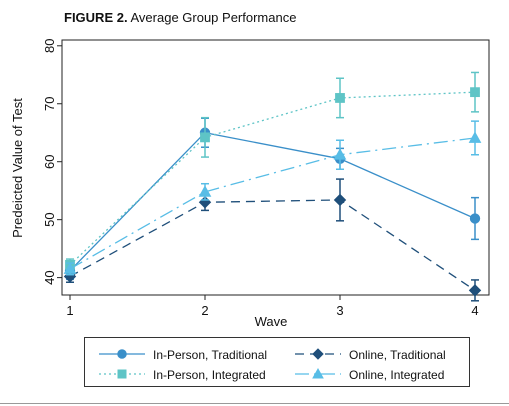 The image size is (509, 406). What do you see at coordinates (17, 168) in the screenshot?
I see `y-axis-label: Predeicted Value of Test` at bounding box center [17, 168].